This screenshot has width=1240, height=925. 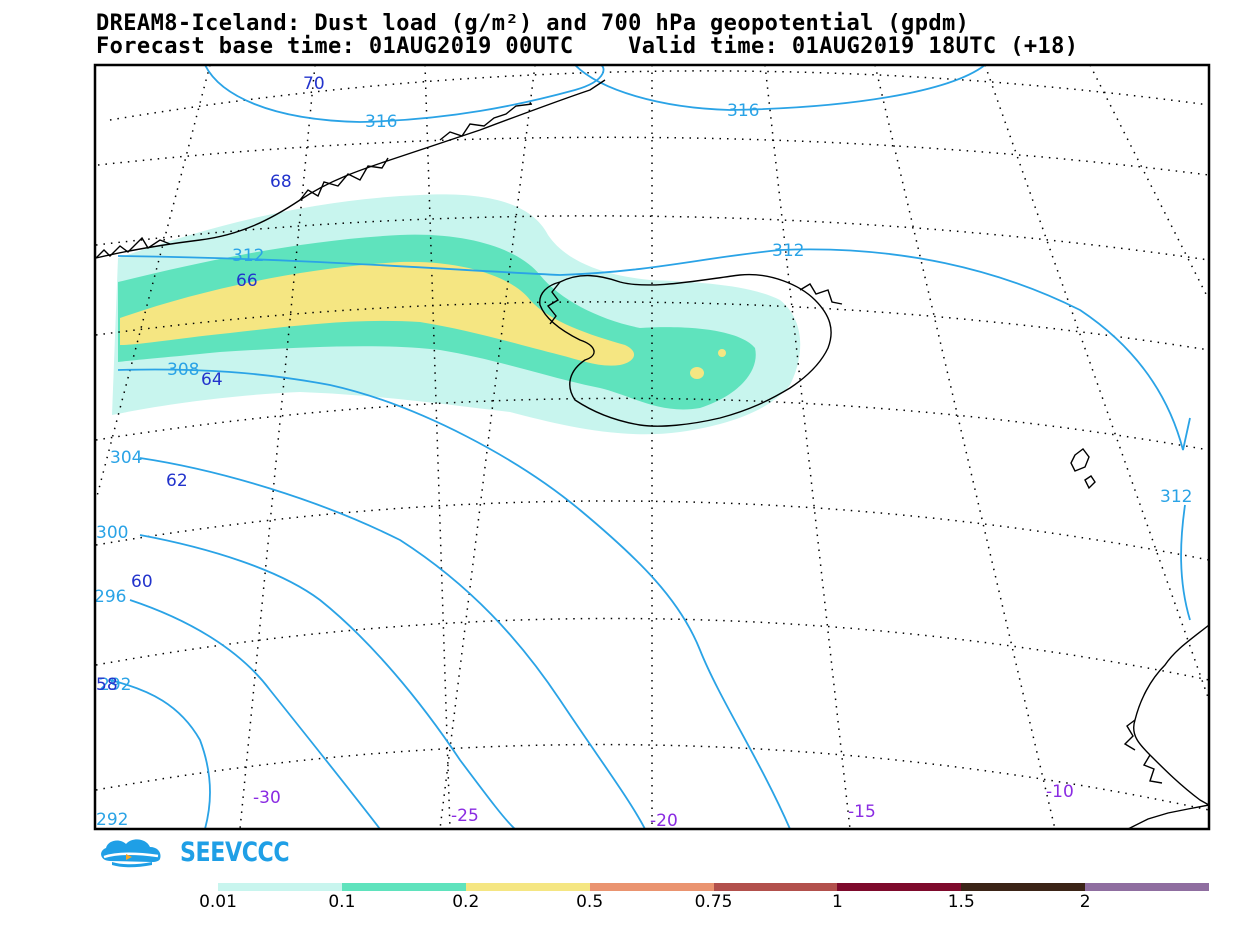 I want to click on dust-legend-colorbar, so click(x=713, y=887).